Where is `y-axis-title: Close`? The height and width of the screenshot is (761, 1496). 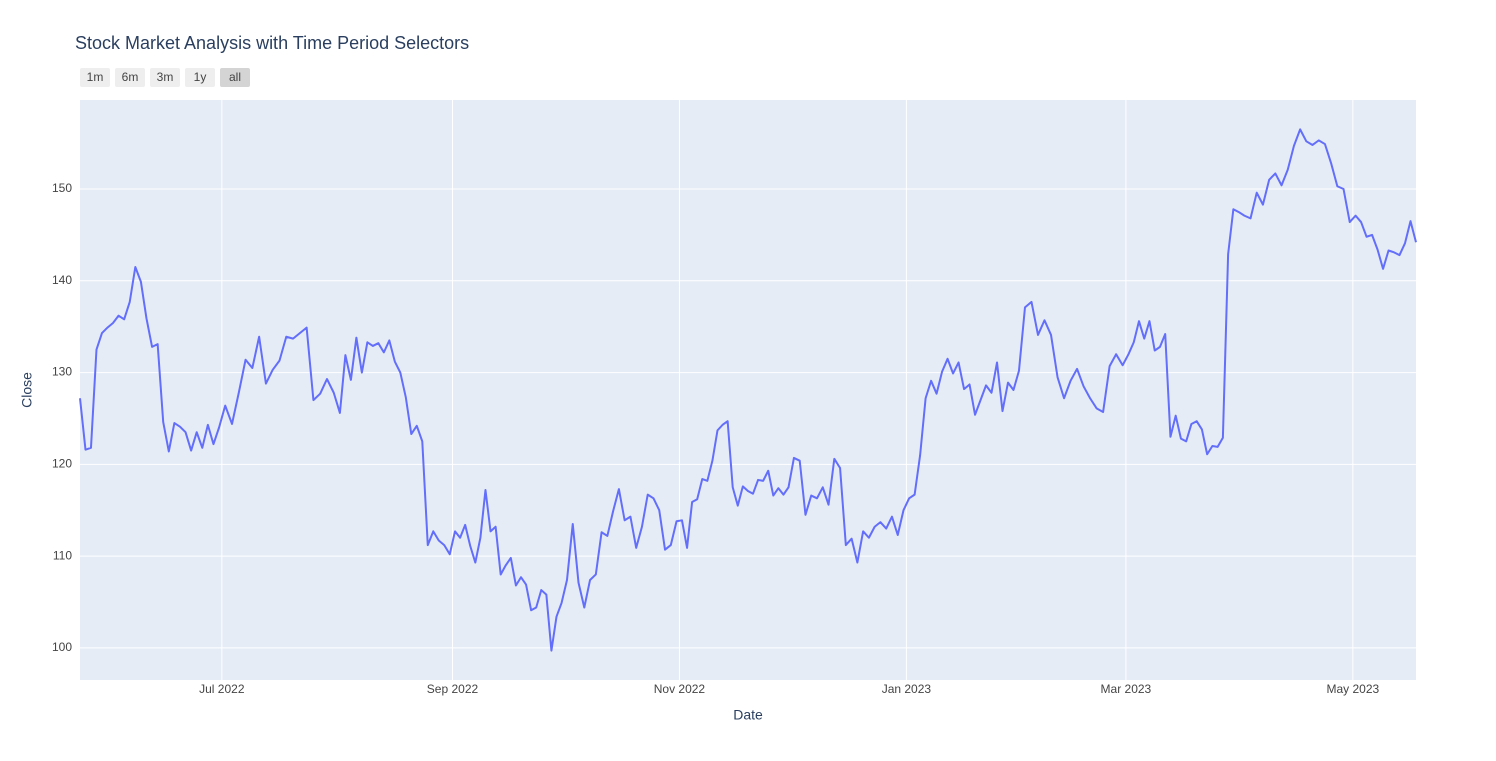 y-axis-title: Close is located at coordinates (27, 390).